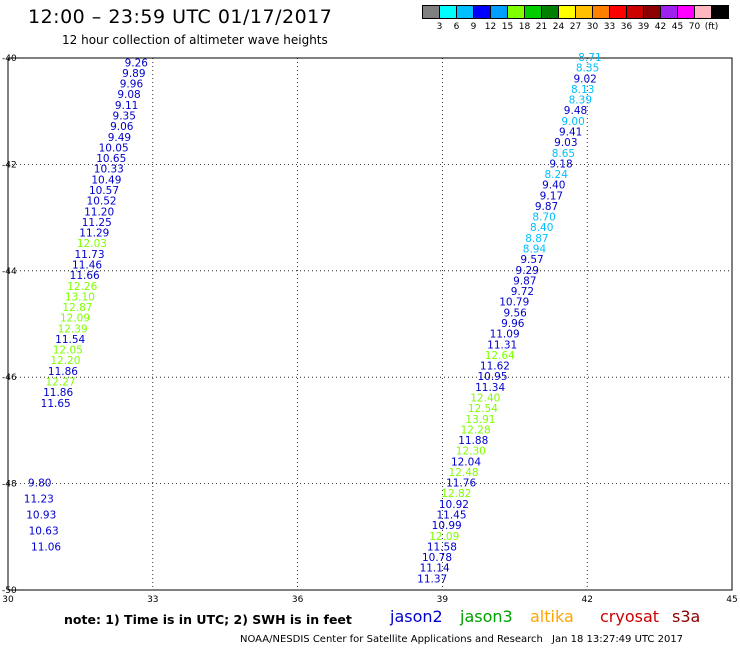  What do you see at coordinates (677, 27) in the screenshot?
I see `color-bar-label: 45` at bounding box center [677, 27].